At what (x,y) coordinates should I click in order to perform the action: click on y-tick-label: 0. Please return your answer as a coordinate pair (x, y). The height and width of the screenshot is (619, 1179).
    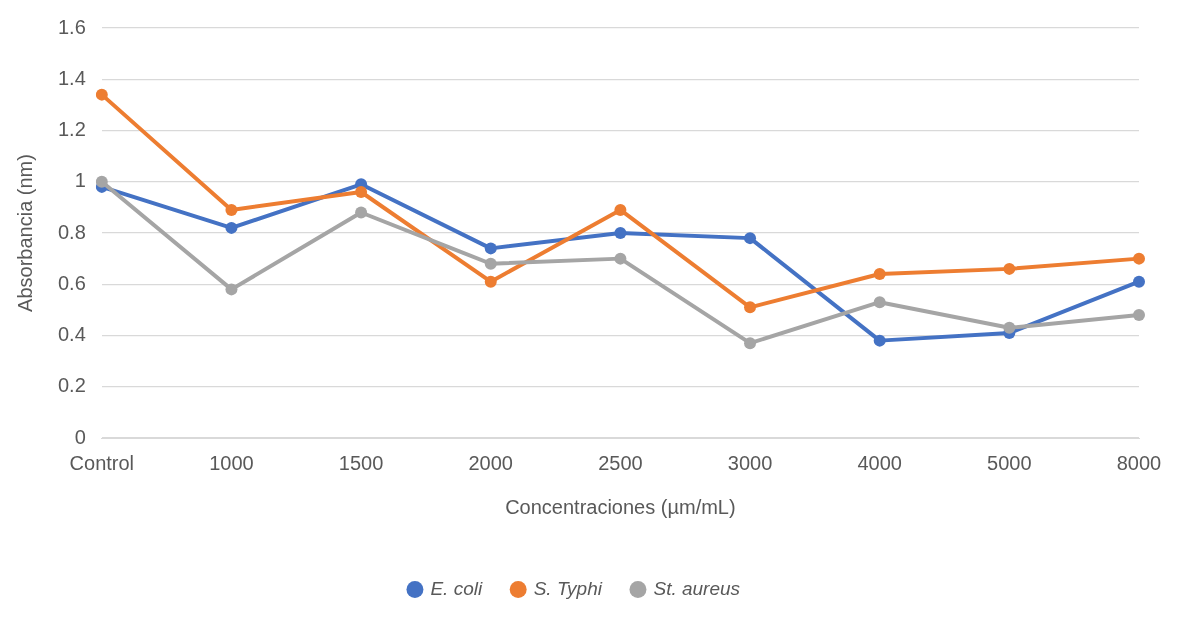
    Looking at the image, I should click on (80, 436).